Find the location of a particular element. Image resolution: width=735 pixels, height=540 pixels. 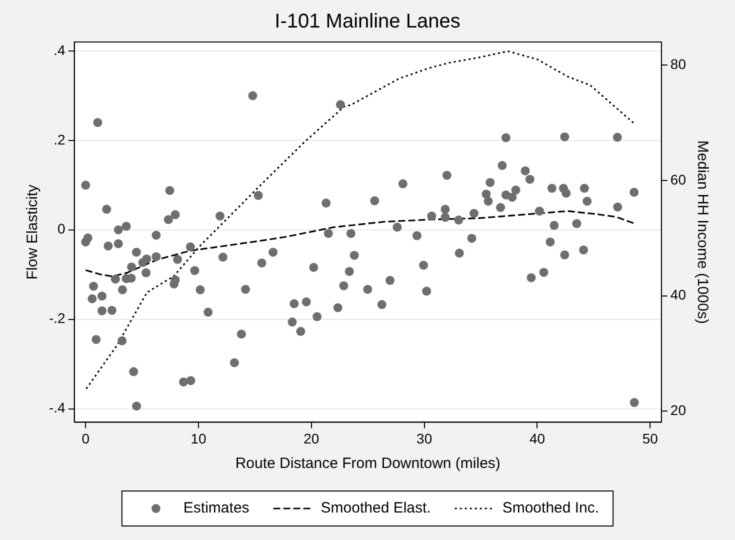

x-axis-title: Route Distance From Downtown (miles) is located at coordinates (367, 463).